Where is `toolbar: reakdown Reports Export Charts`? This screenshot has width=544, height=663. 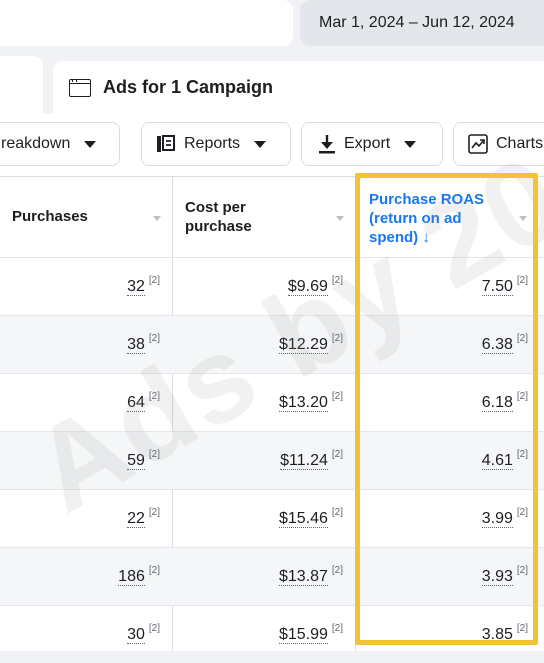 toolbar: reakdown Reports Export Charts is located at coordinates (272, 145).